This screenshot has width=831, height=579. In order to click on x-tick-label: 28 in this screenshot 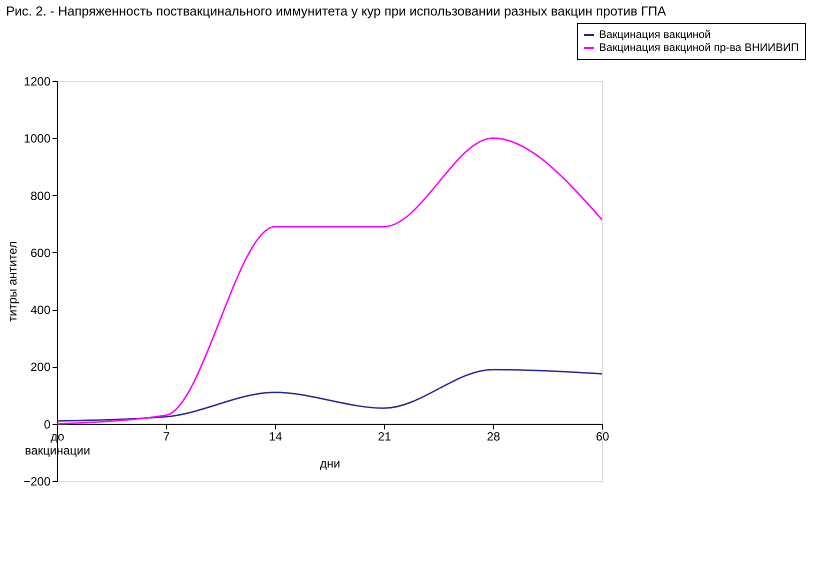, I will do `click(493, 436)`.